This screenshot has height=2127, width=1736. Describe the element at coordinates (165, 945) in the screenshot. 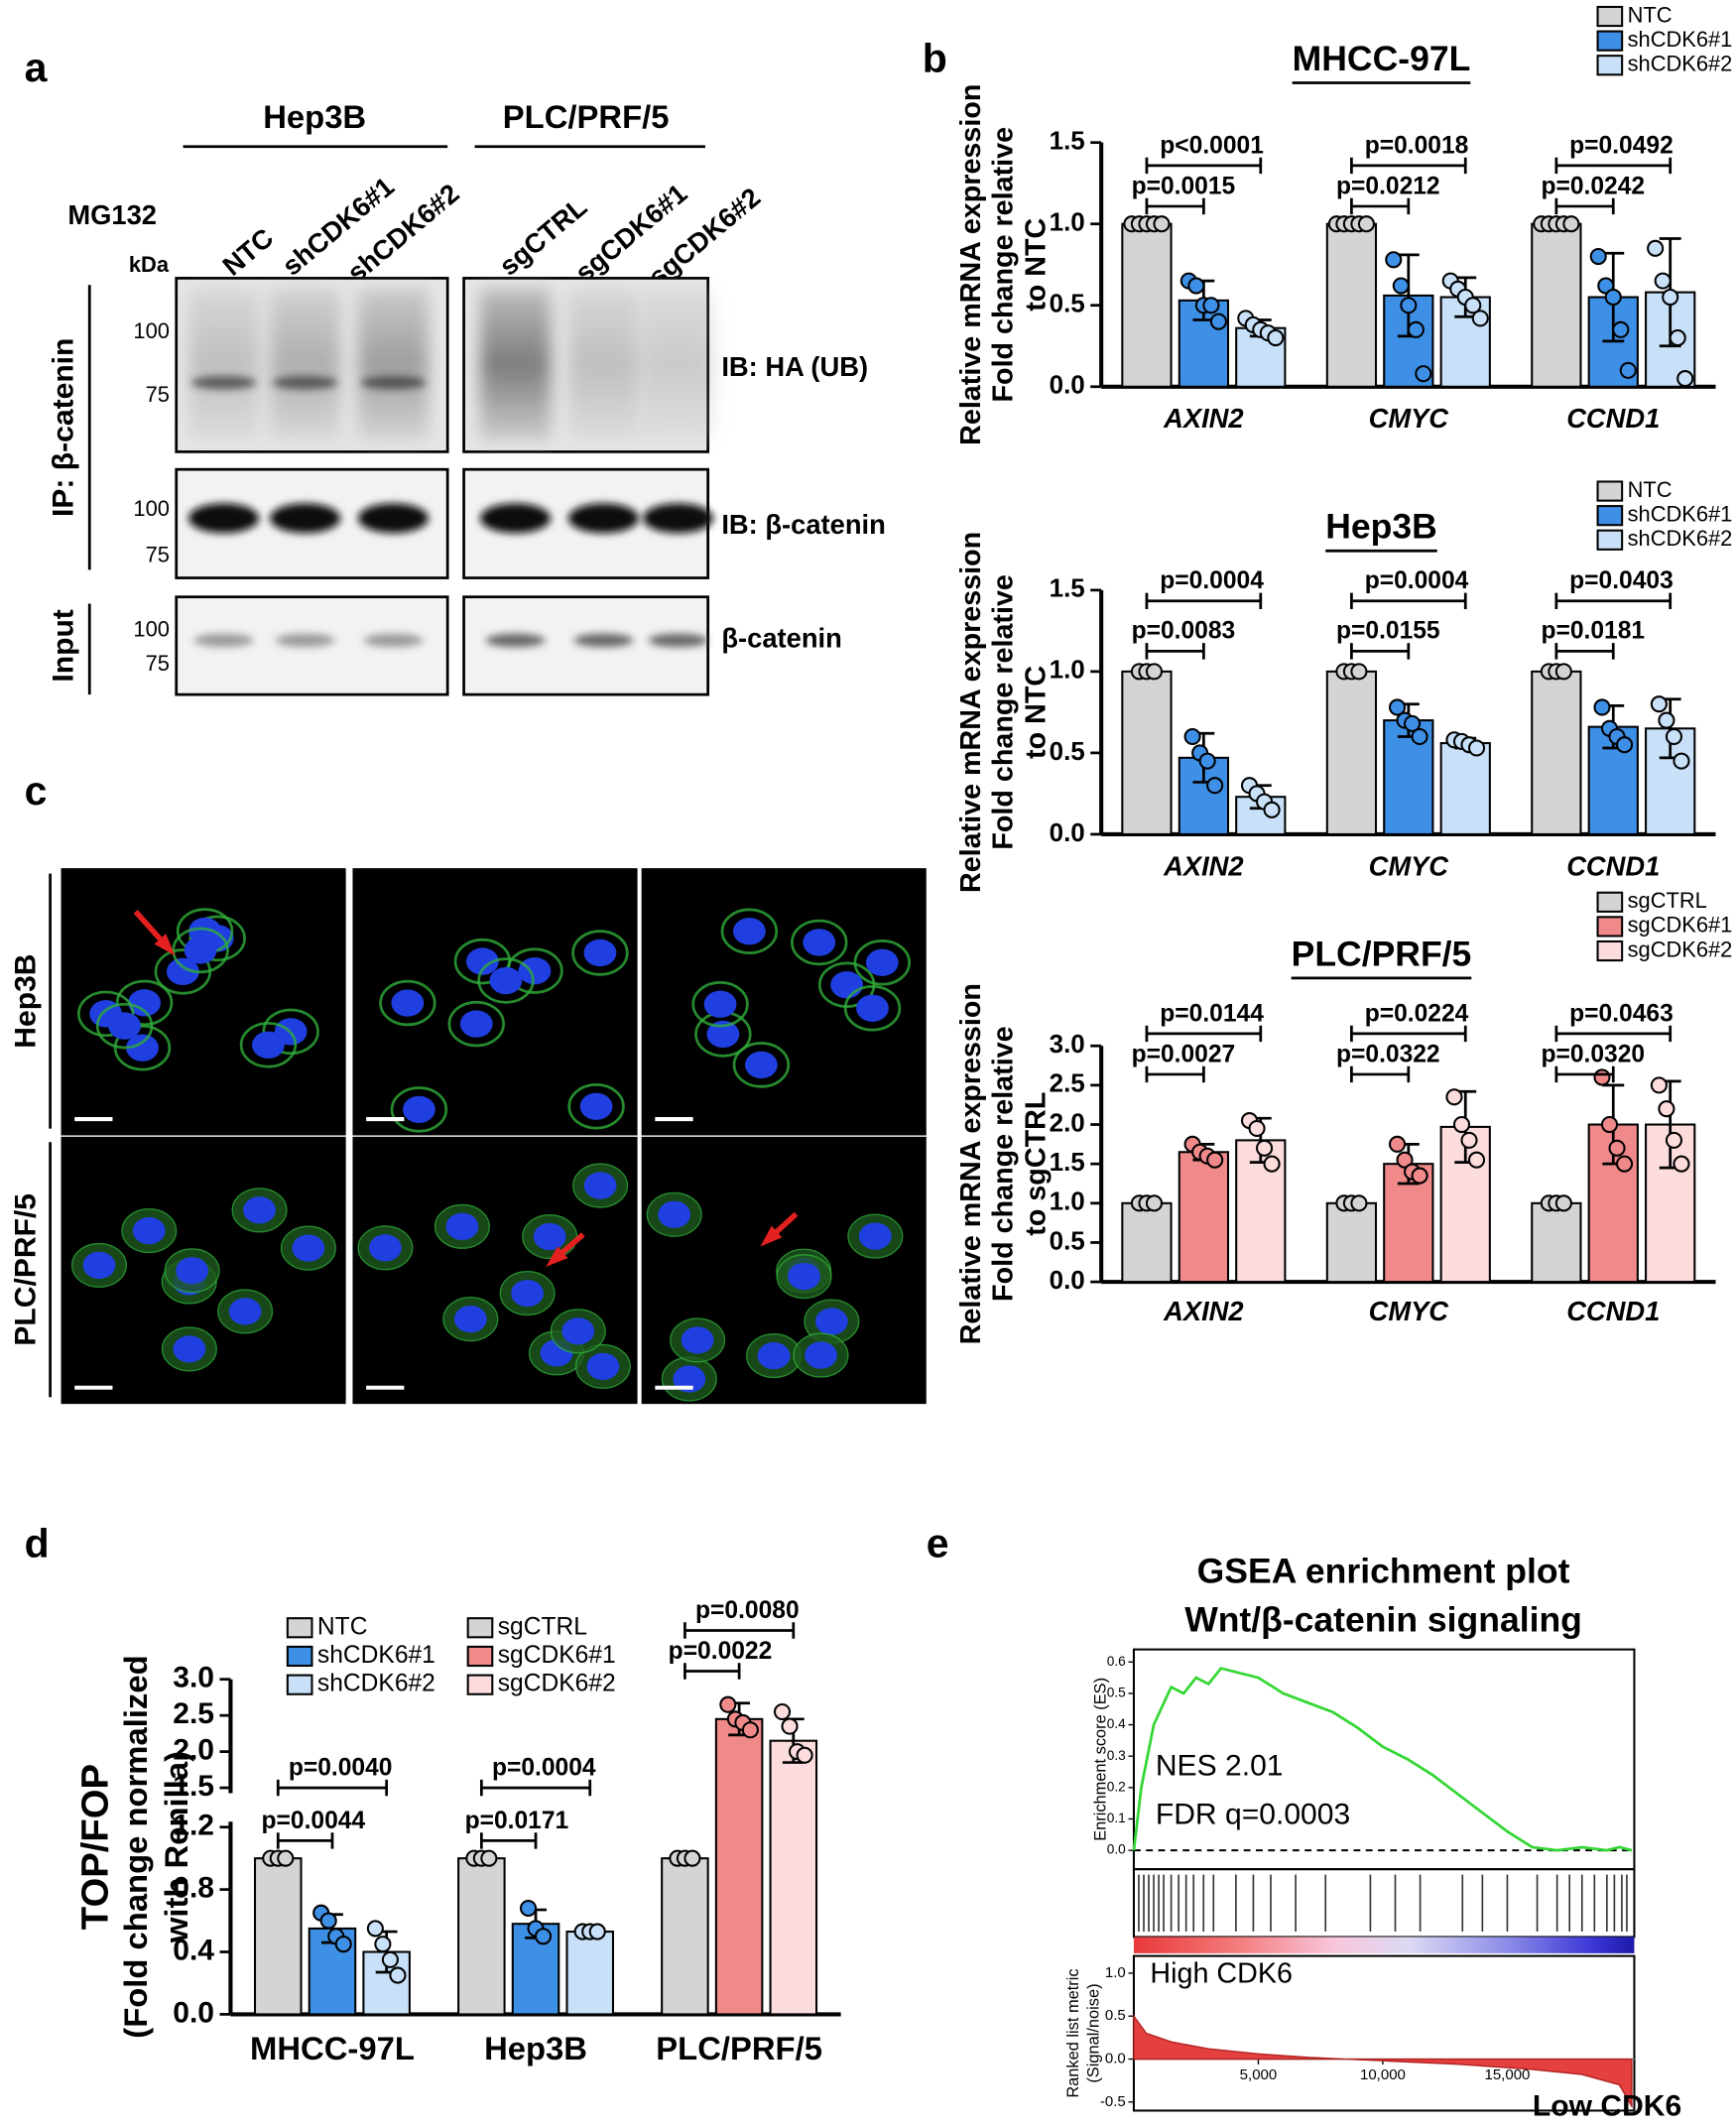

I see `arrow-head` at that location.